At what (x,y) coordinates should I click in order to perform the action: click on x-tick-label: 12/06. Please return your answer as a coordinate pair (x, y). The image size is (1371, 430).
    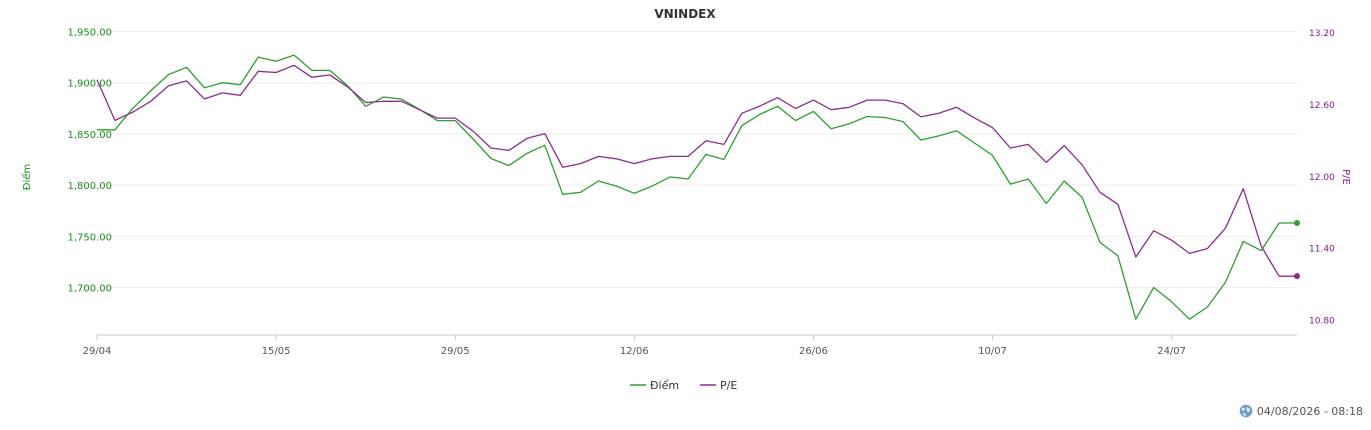
    Looking at the image, I should click on (634, 351).